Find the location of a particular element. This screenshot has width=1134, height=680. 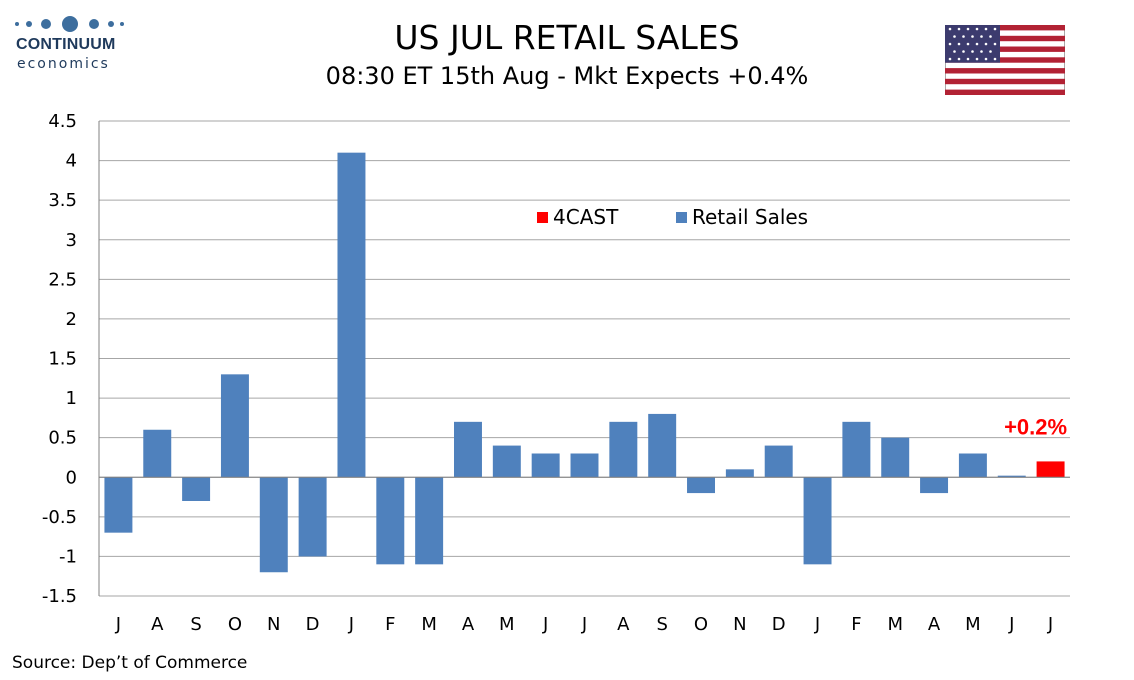

source-note: Source: Dep’t of Commerce is located at coordinates (130, 663).